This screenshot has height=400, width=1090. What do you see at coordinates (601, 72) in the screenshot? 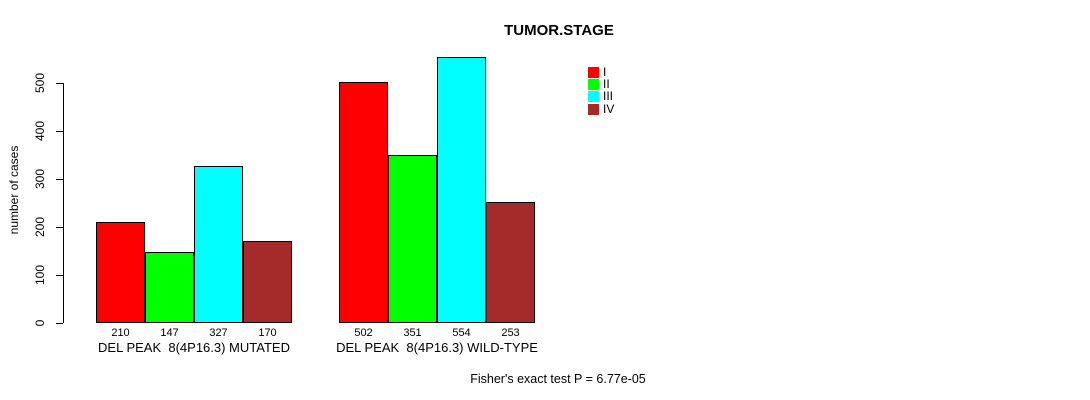
I see `legend-row: I` at bounding box center [601, 72].